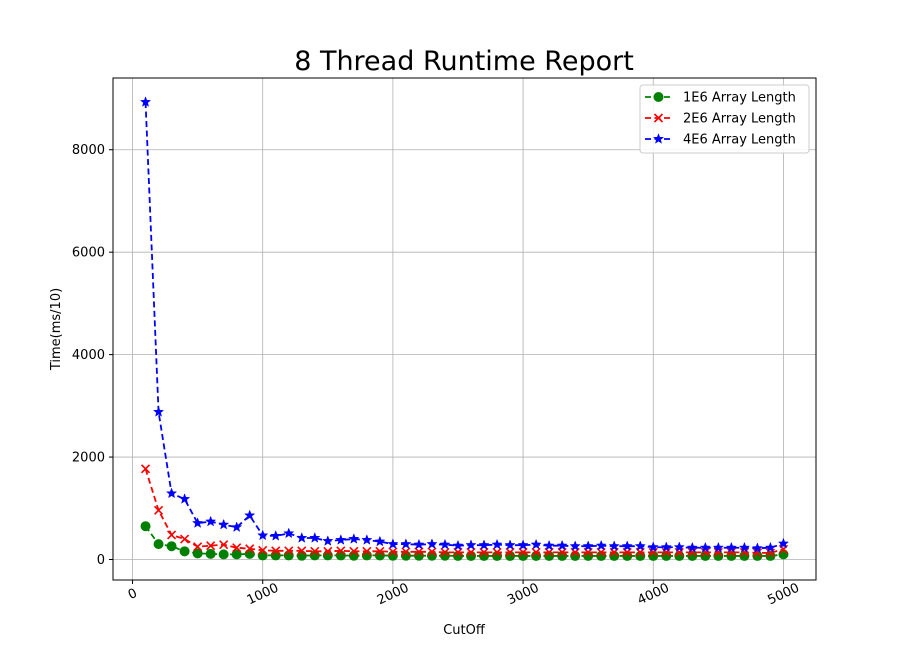 This screenshot has height=652, width=907. I want to click on x-tick-label: 1000, so click(263, 595).